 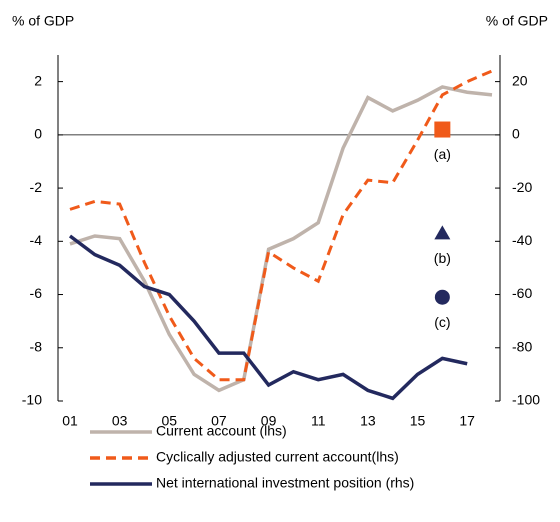 I want to click on x-tick-label: 11, so click(x=318, y=421).